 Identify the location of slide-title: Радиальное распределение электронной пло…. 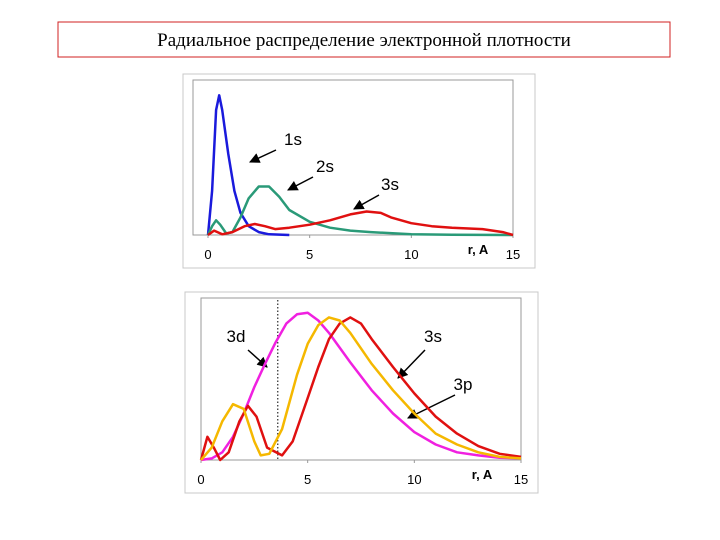
(364, 40).